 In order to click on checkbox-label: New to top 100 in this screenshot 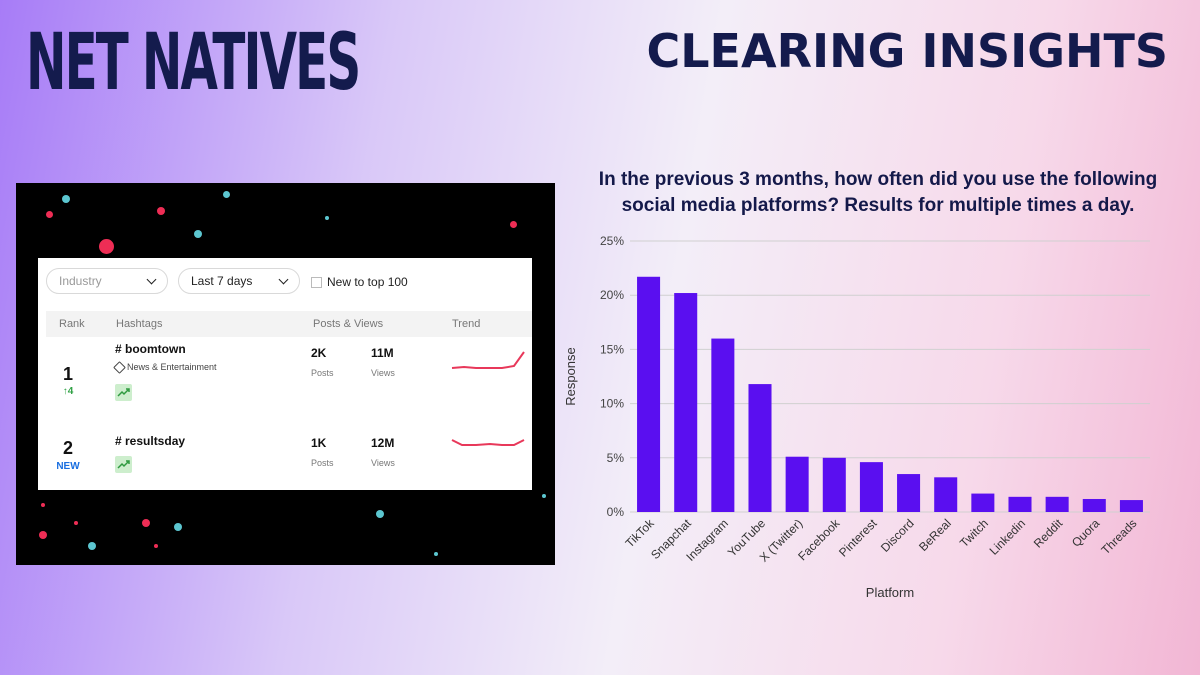, I will do `click(367, 282)`.